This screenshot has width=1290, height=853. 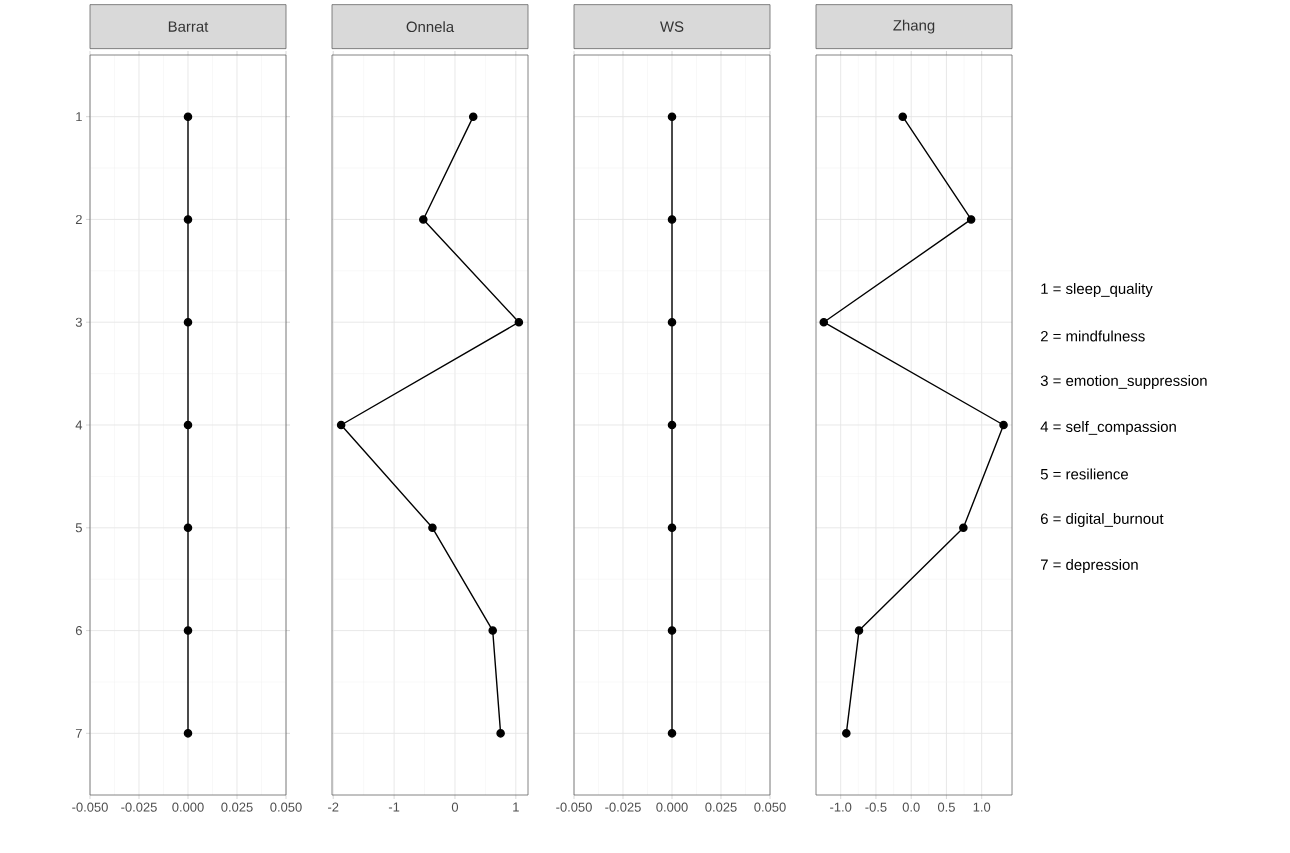 What do you see at coordinates (333, 807) in the screenshot?
I see `x-tick-label: -2` at bounding box center [333, 807].